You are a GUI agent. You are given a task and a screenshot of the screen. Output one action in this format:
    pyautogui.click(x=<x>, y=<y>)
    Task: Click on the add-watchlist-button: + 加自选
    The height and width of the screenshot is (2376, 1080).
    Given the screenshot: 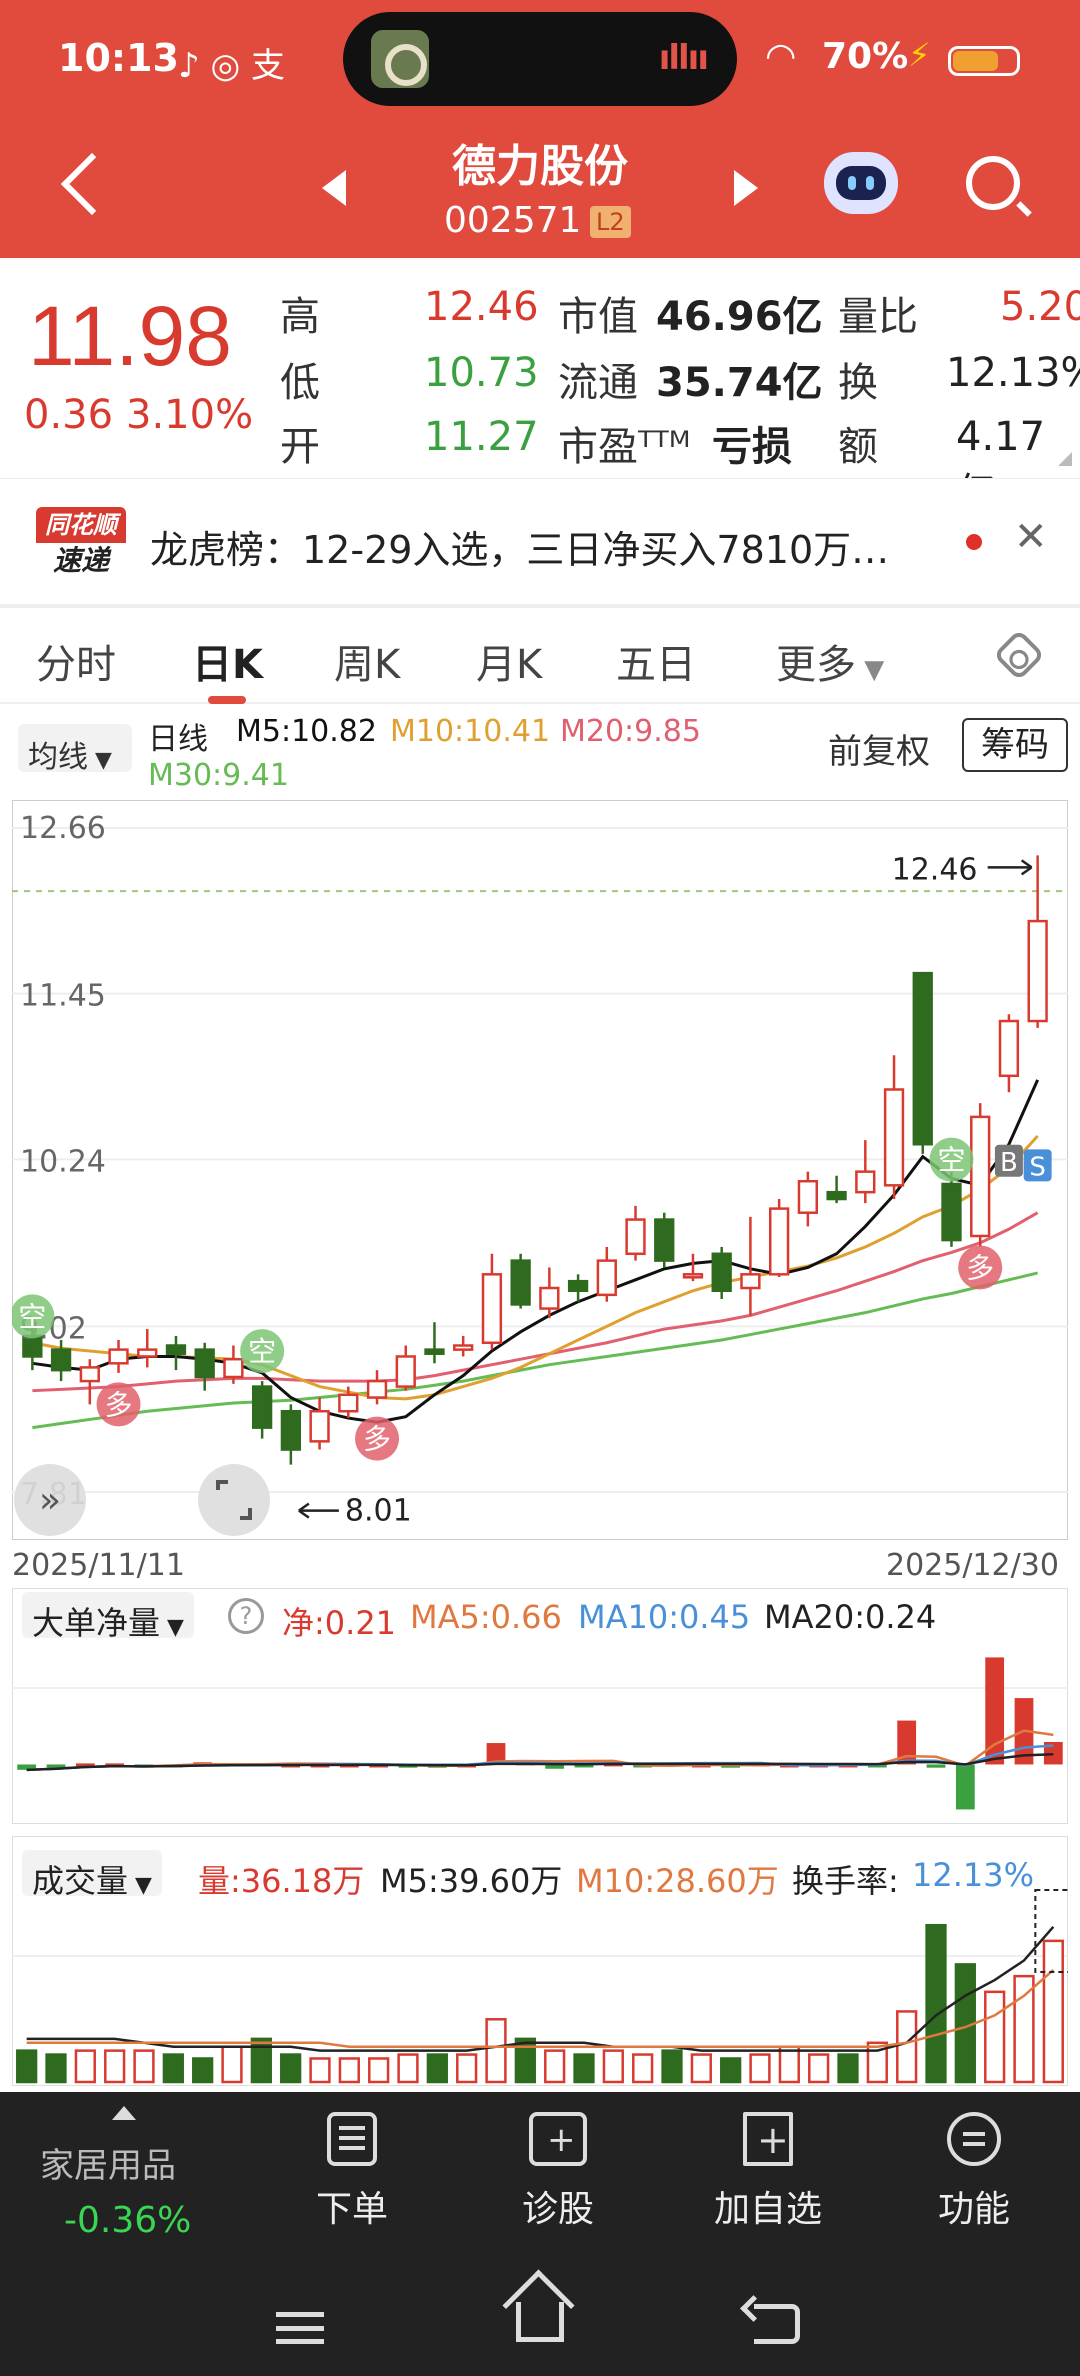 What is the action you would take?
    pyautogui.click(x=768, y=2172)
    